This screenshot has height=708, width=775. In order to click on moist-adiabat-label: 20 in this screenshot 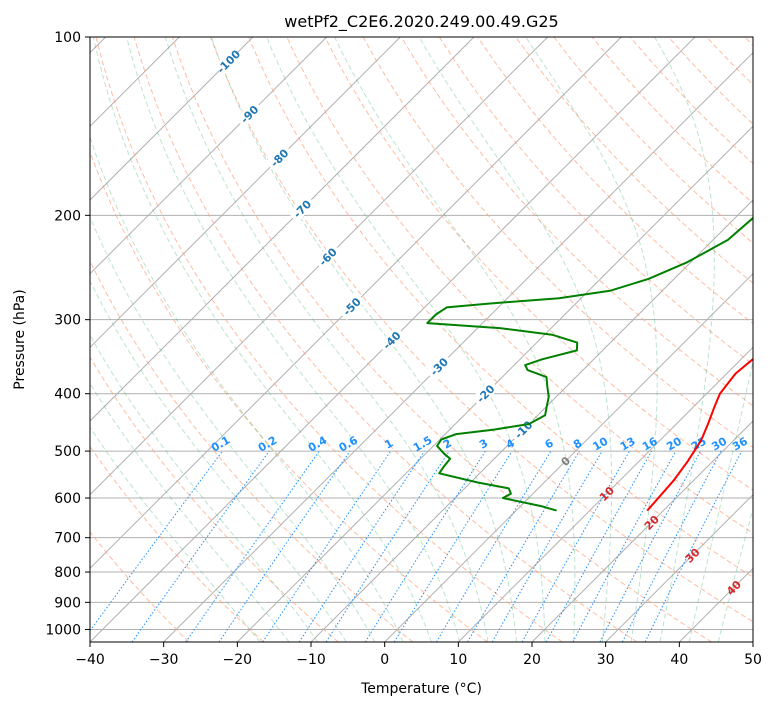, I will do `click(652, 523)`.